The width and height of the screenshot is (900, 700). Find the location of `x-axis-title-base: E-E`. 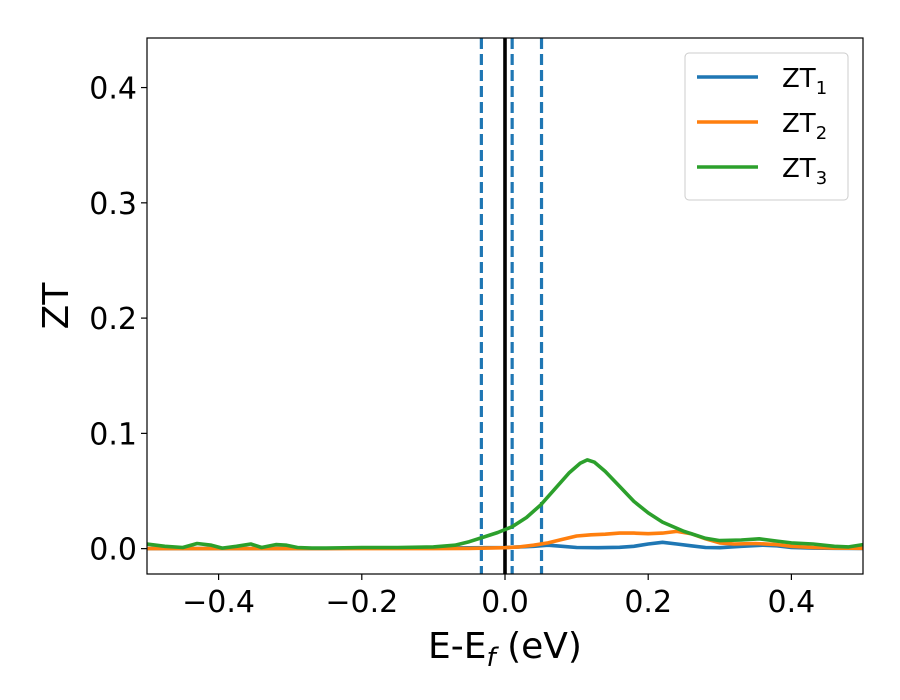

x-axis-title-base: E-E is located at coordinates (457, 646).